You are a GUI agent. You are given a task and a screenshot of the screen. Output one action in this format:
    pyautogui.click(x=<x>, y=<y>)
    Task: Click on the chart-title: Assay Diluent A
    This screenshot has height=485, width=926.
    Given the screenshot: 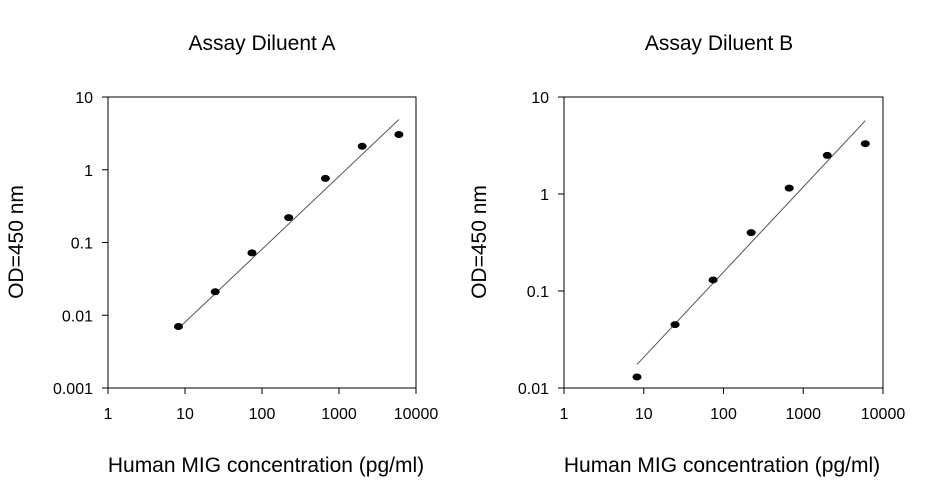 What is the action you would take?
    pyautogui.click(x=261, y=43)
    